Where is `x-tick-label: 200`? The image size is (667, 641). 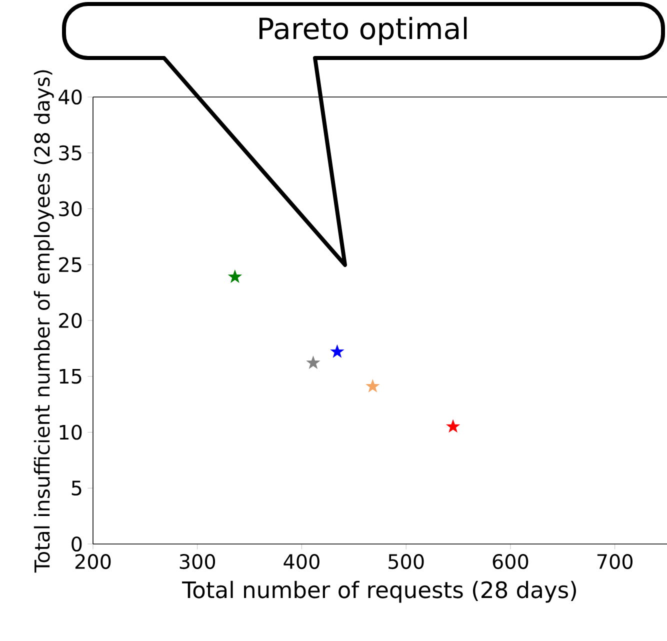
x-tick-label: 200 is located at coordinates (93, 562).